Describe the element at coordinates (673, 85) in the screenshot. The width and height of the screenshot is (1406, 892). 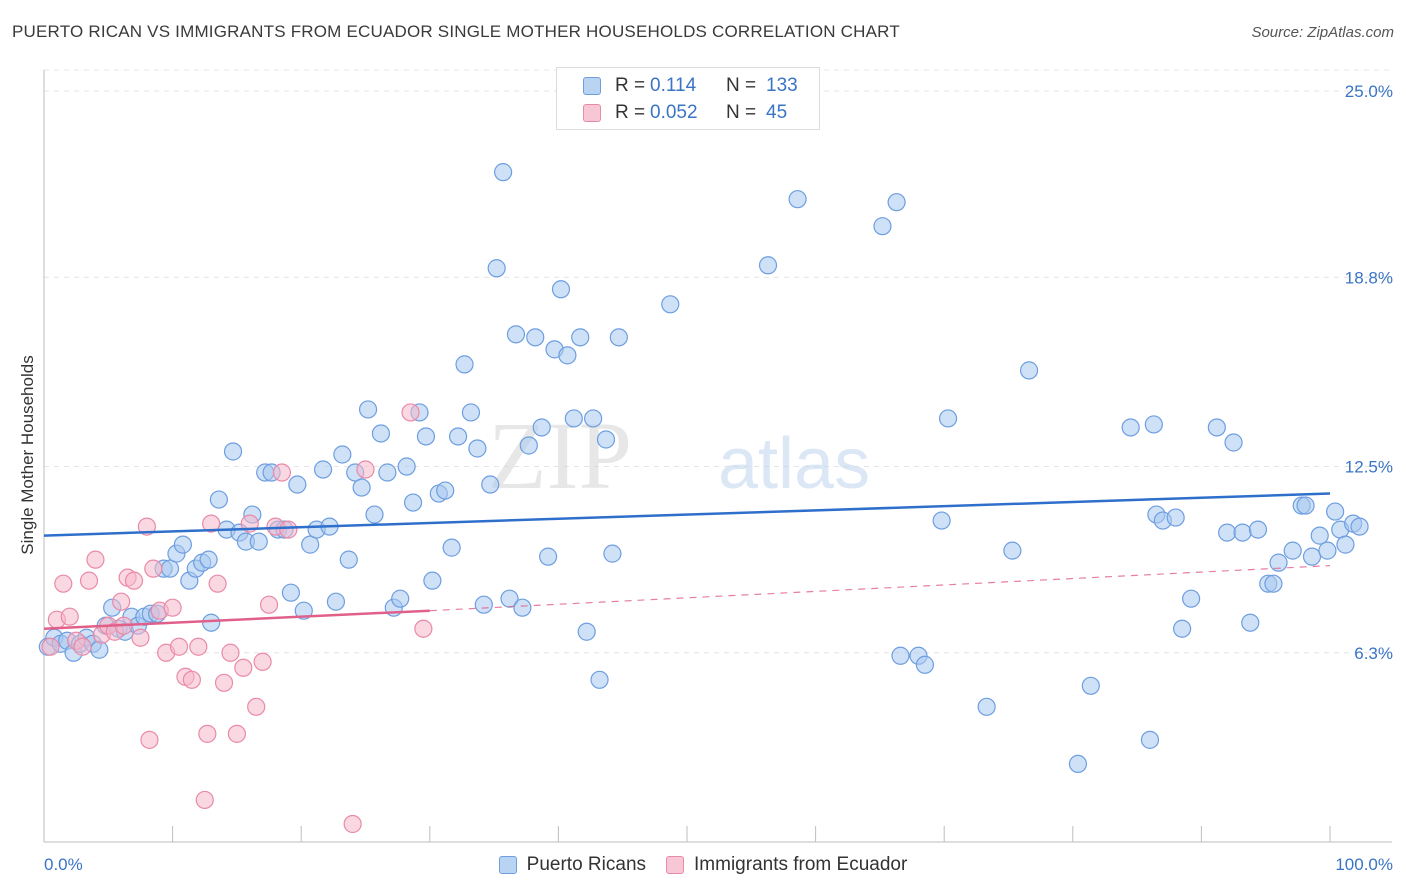
I see `r-value: 0.114` at that location.